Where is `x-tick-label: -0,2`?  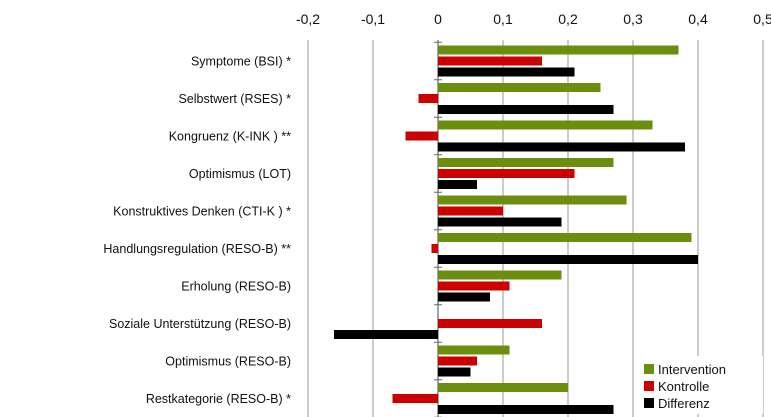
x-tick-label: -0,2 is located at coordinates (308, 19).